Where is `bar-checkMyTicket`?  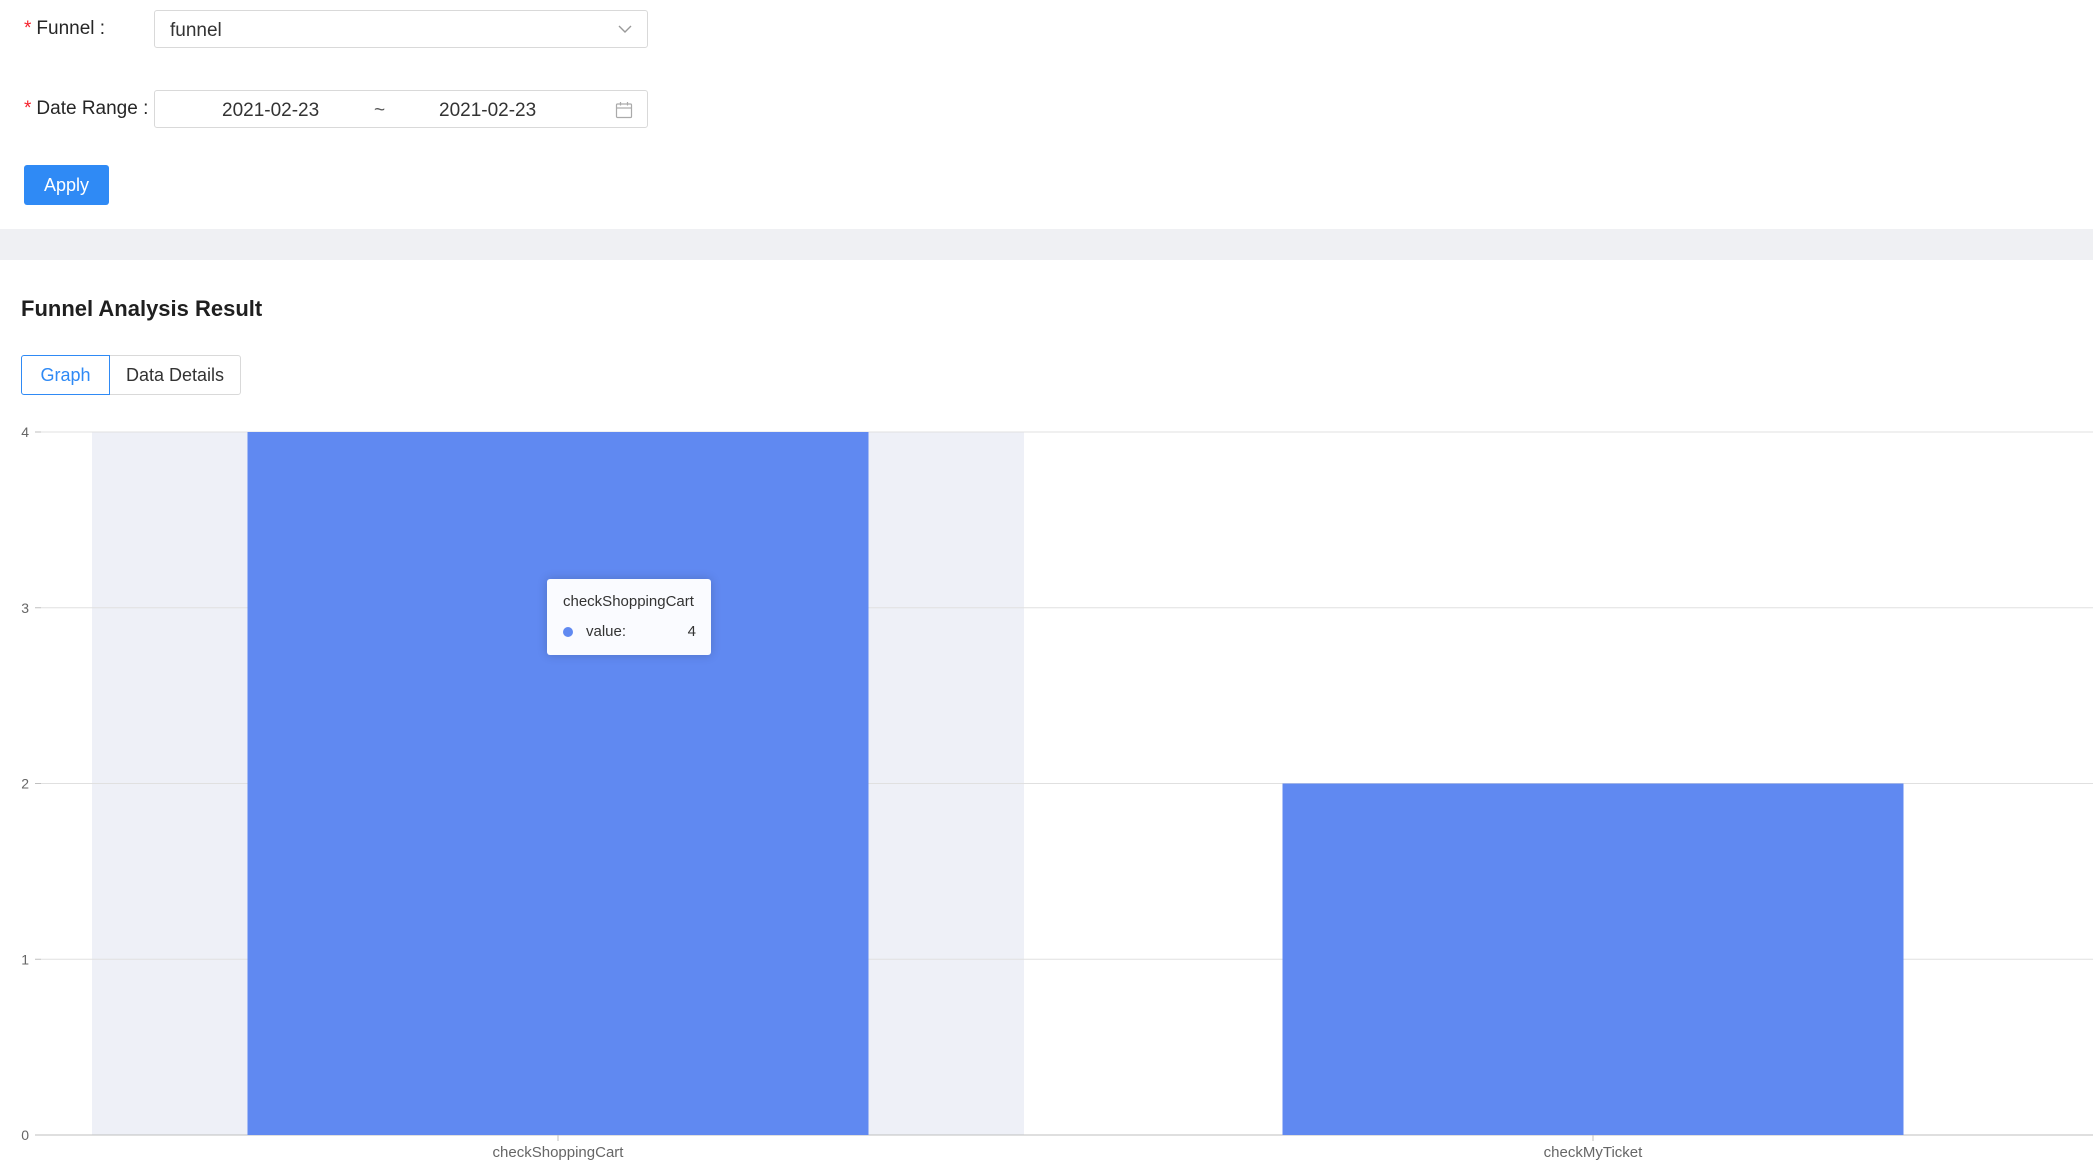 bar-checkMyTicket is located at coordinates (1593, 959).